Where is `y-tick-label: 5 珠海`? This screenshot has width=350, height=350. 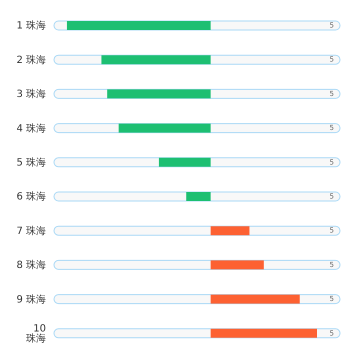
y-tick-label: 5 珠海 is located at coordinates (31, 162).